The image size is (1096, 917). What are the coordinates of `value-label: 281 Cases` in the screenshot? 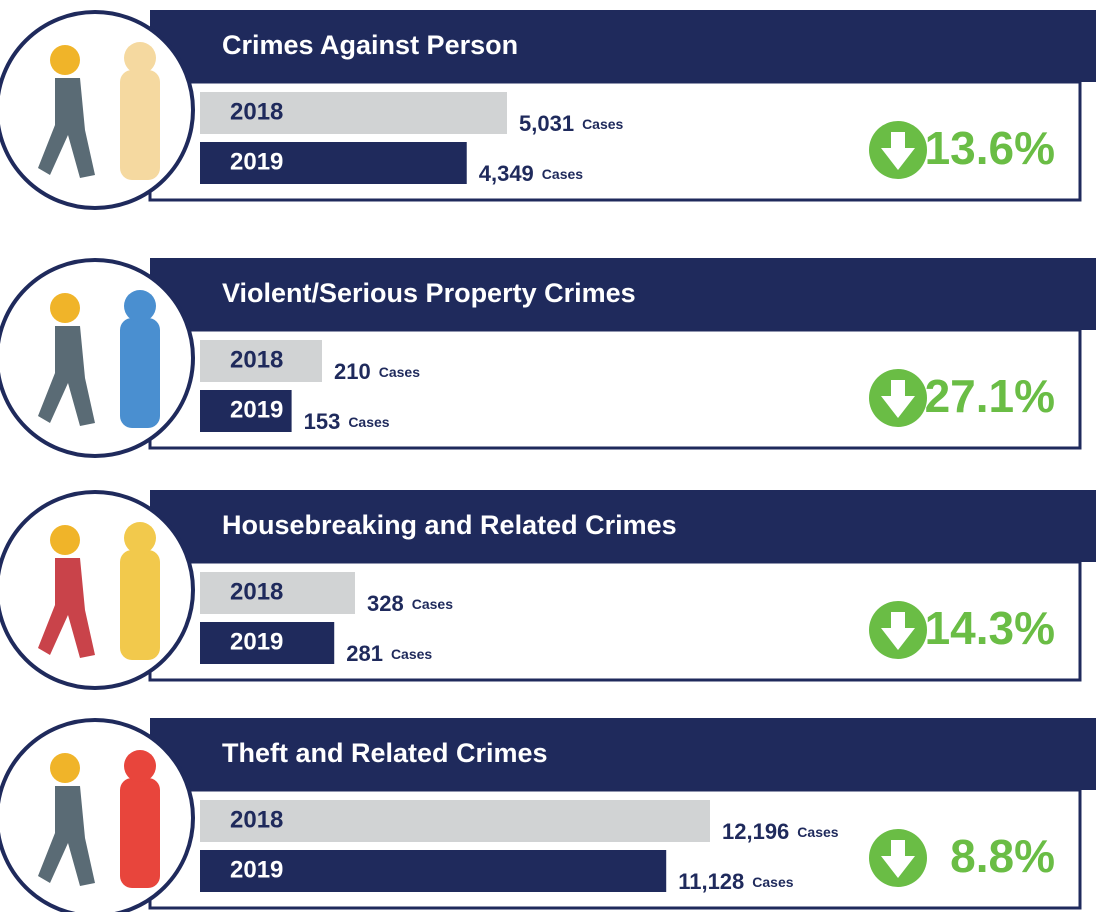 It's located at (389, 653).